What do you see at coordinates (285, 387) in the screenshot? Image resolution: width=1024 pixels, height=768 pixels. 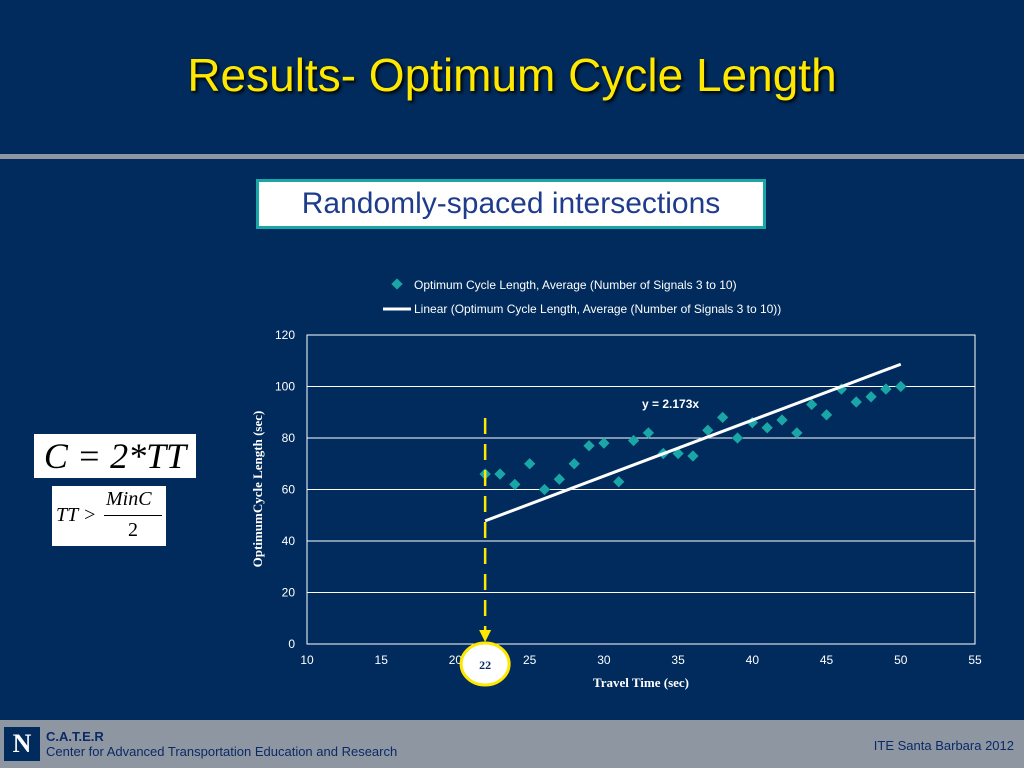 I see `y-tick-label: 100` at bounding box center [285, 387].